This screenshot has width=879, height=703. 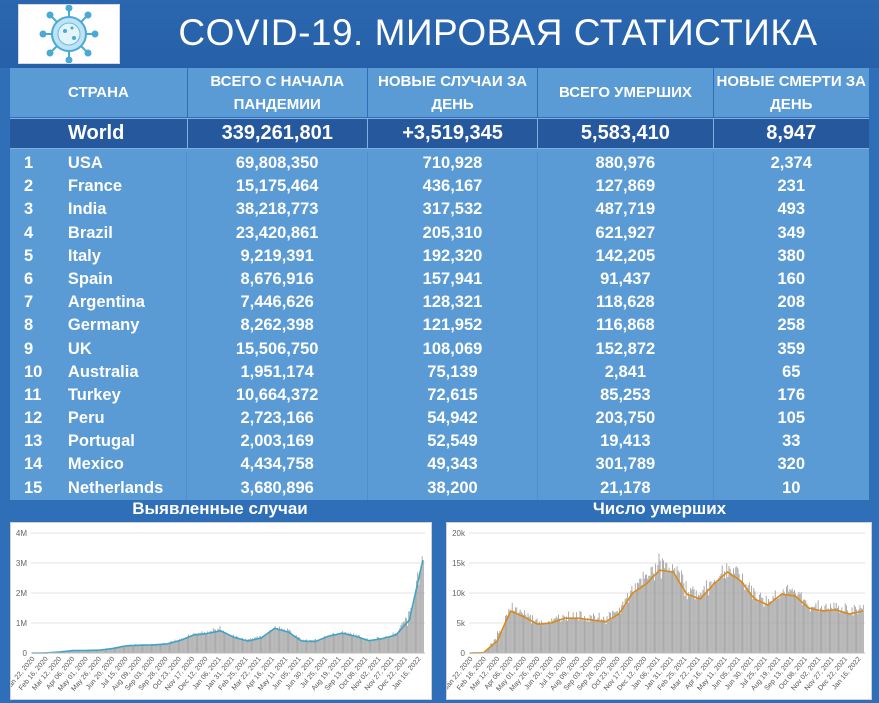 What do you see at coordinates (626, 303) in the screenshot?
I see `total-deaths-cell: 118,628` at bounding box center [626, 303].